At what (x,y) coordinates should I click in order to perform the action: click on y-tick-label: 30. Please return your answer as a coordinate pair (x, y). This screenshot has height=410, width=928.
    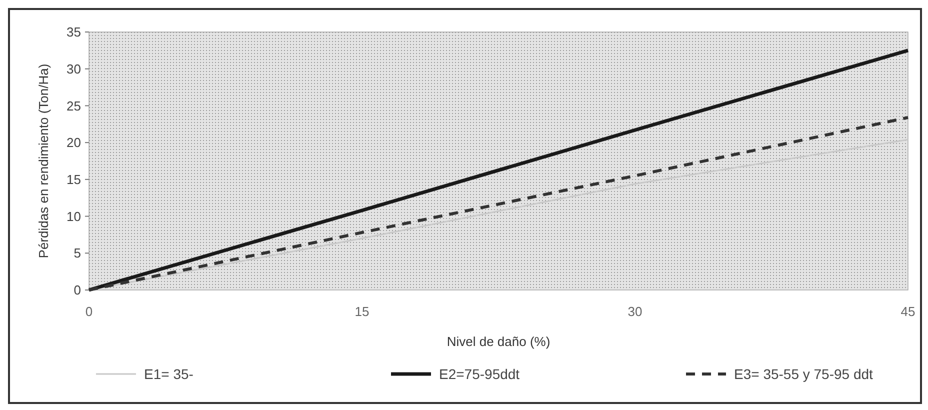
    Looking at the image, I should click on (73, 68).